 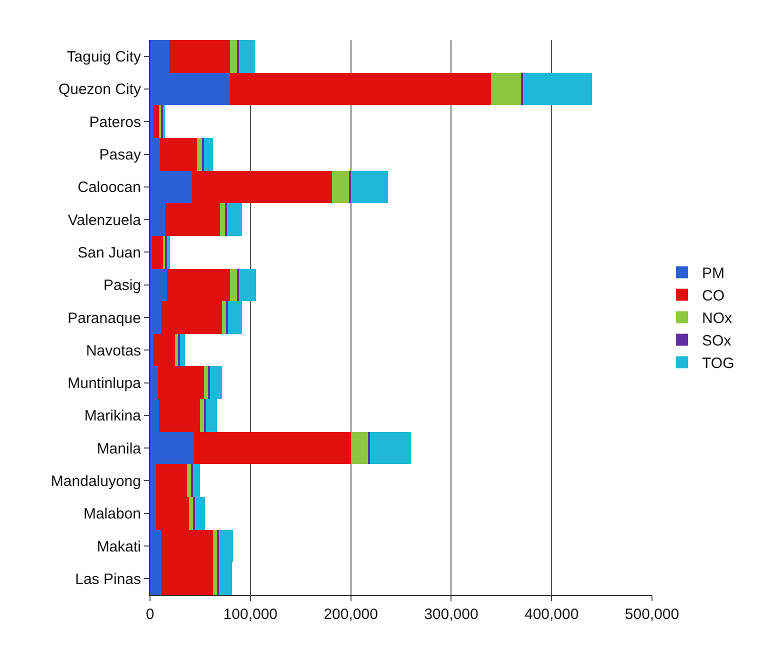 What do you see at coordinates (717, 319) in the screenshot?
I see `legend-label: NOx` at bounding box center [717, 319].